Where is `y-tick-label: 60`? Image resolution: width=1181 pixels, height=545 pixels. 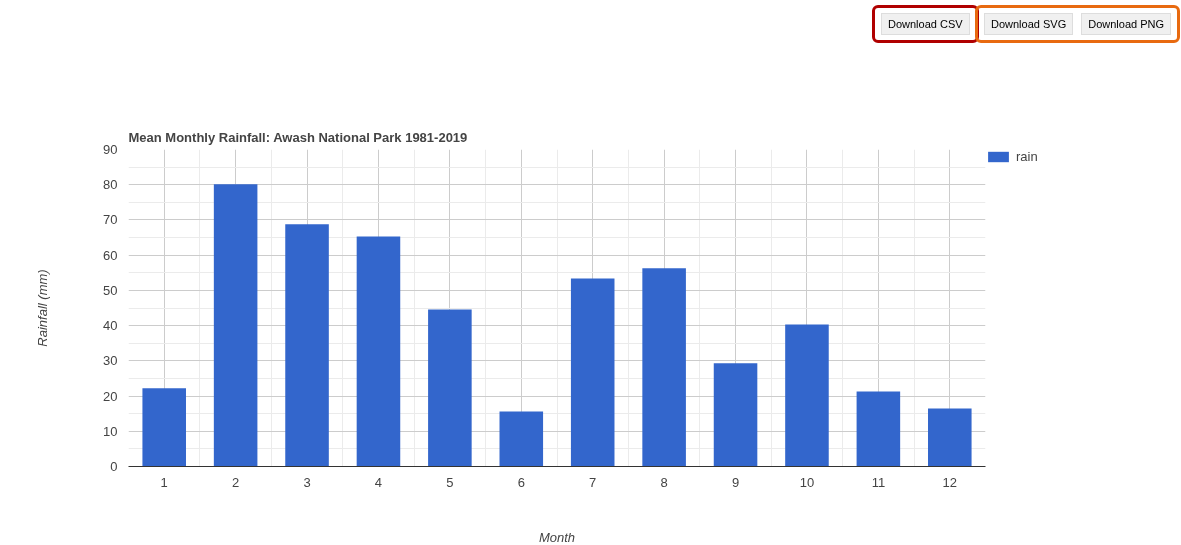 y-tick-label: 60 is located at coordinates (110, 255).